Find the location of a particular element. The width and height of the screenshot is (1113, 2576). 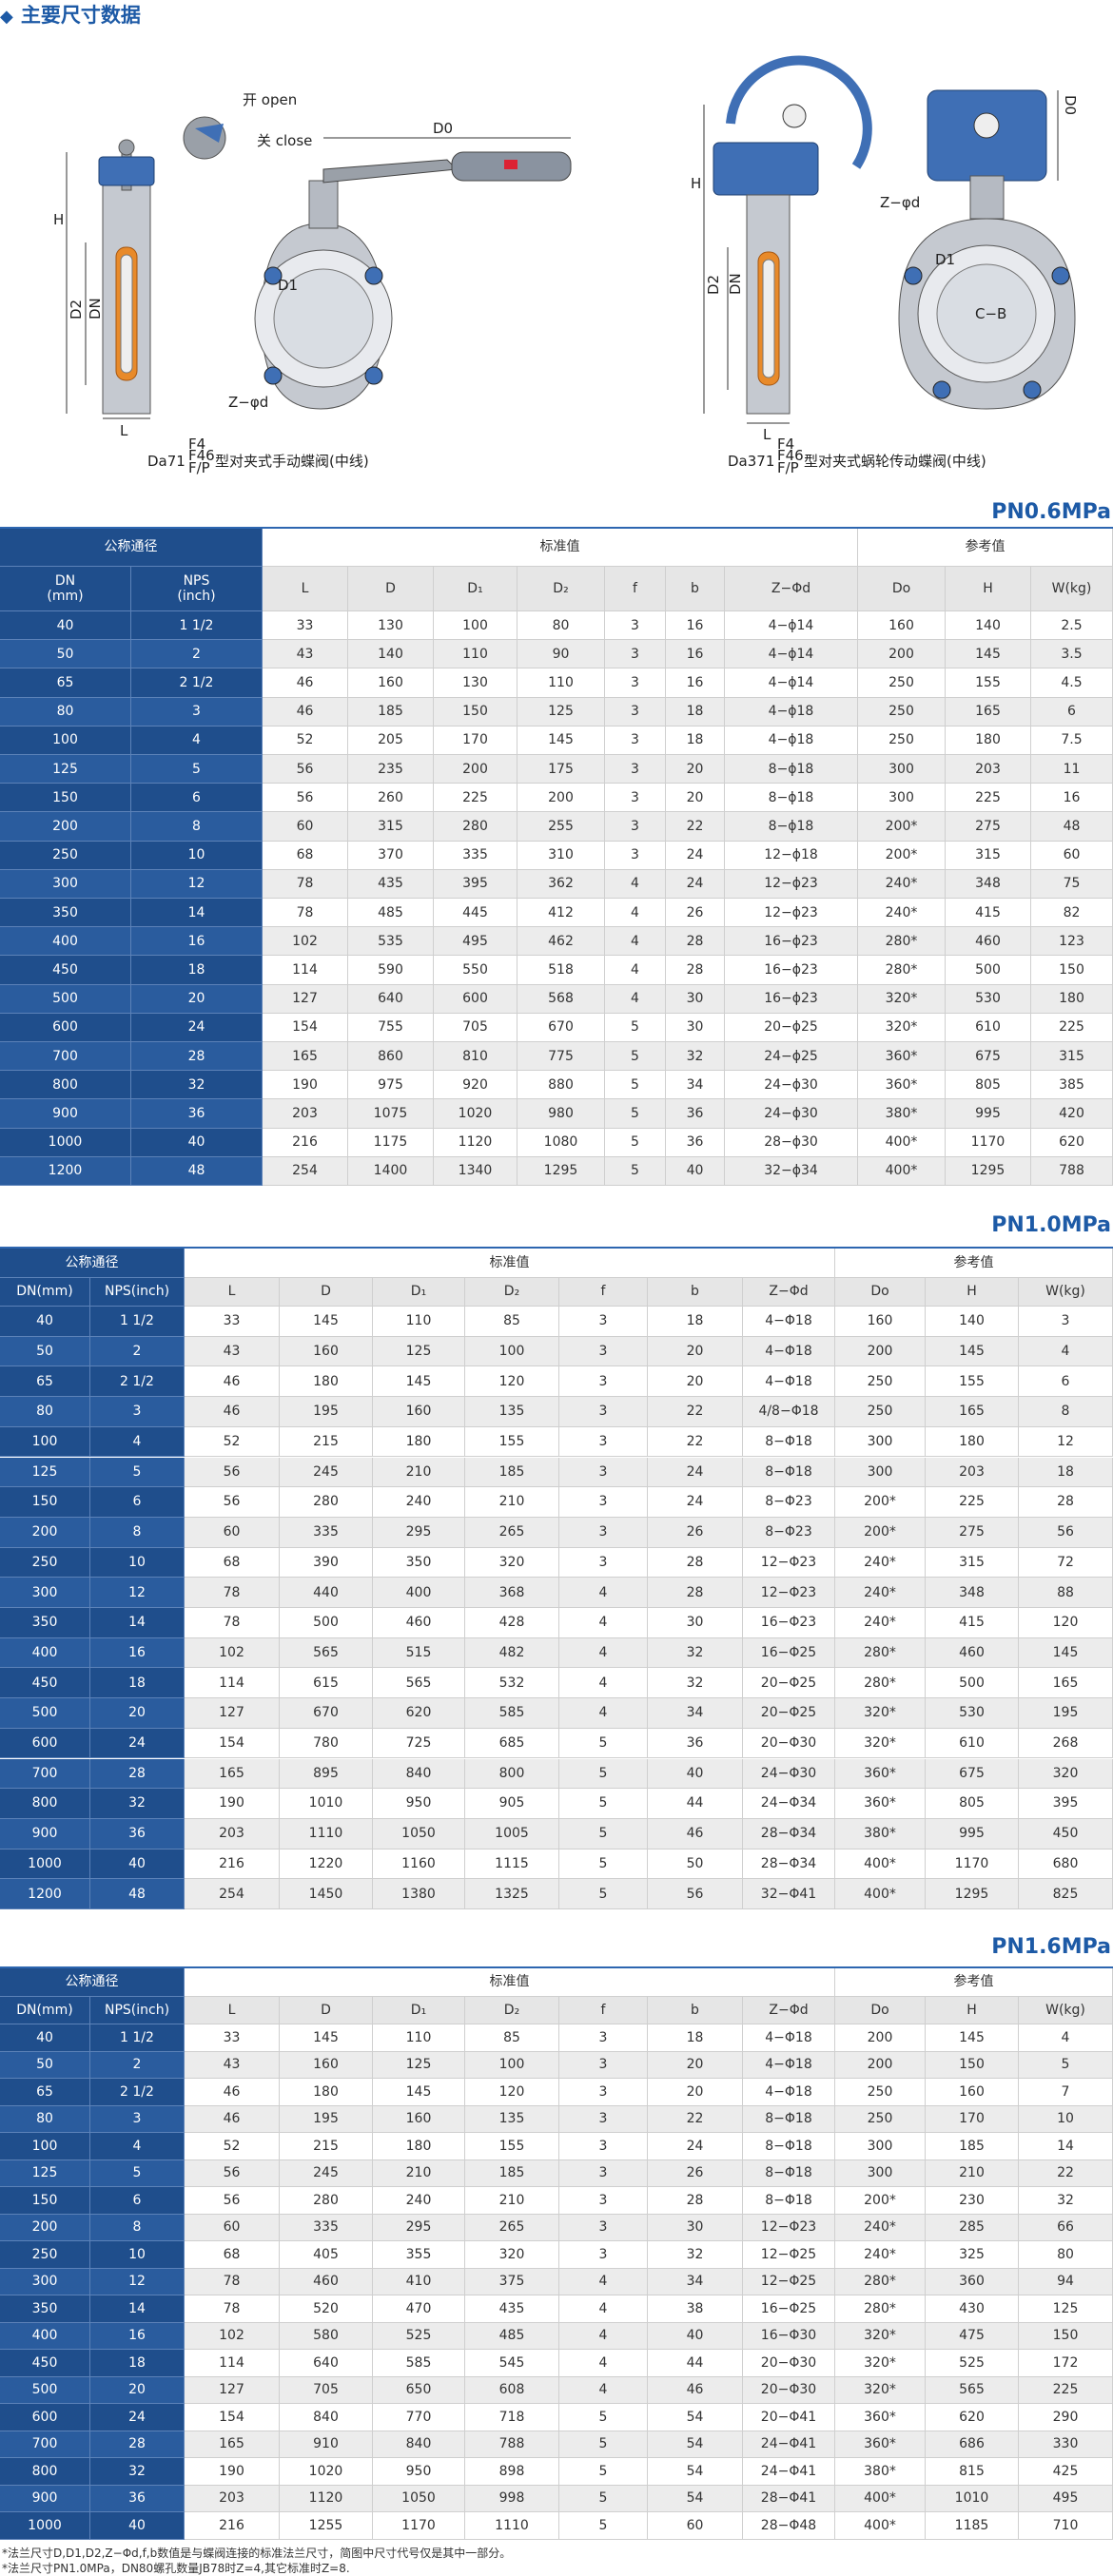

data-cell: 4/8−Φ18 is located at coordinates (789, 1412).